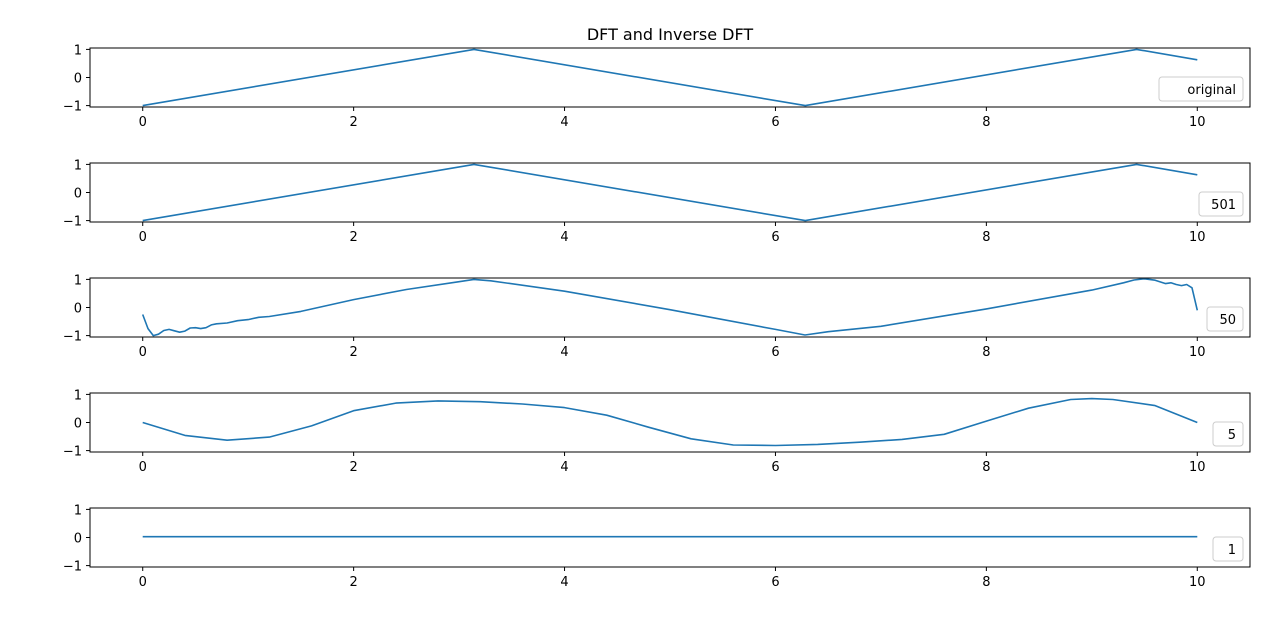  Describe the element at coordinates (1211, 90) in the screenshot. I see `legend-label: original` at that location.